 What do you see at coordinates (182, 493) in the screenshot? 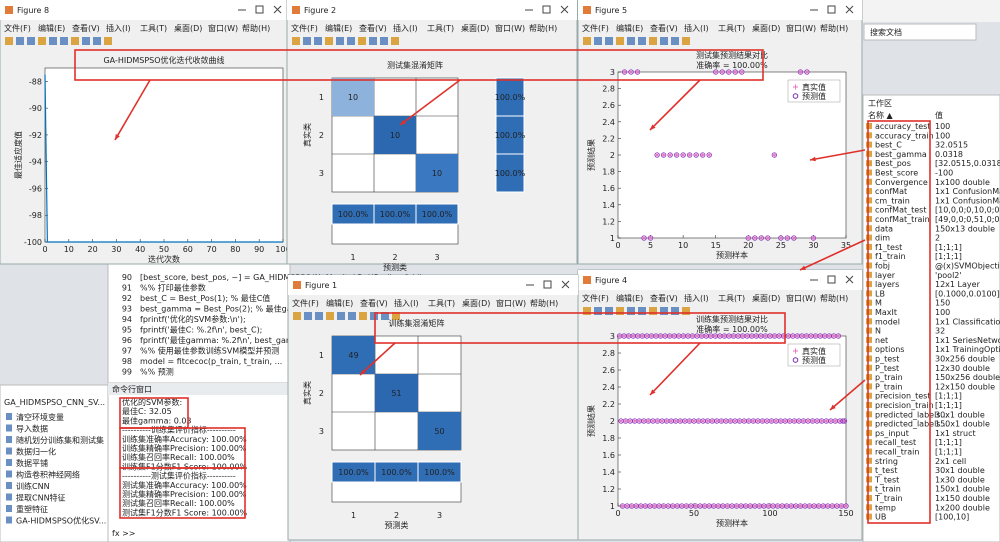
I see `annotation-box` at bounding box center [182, 493].